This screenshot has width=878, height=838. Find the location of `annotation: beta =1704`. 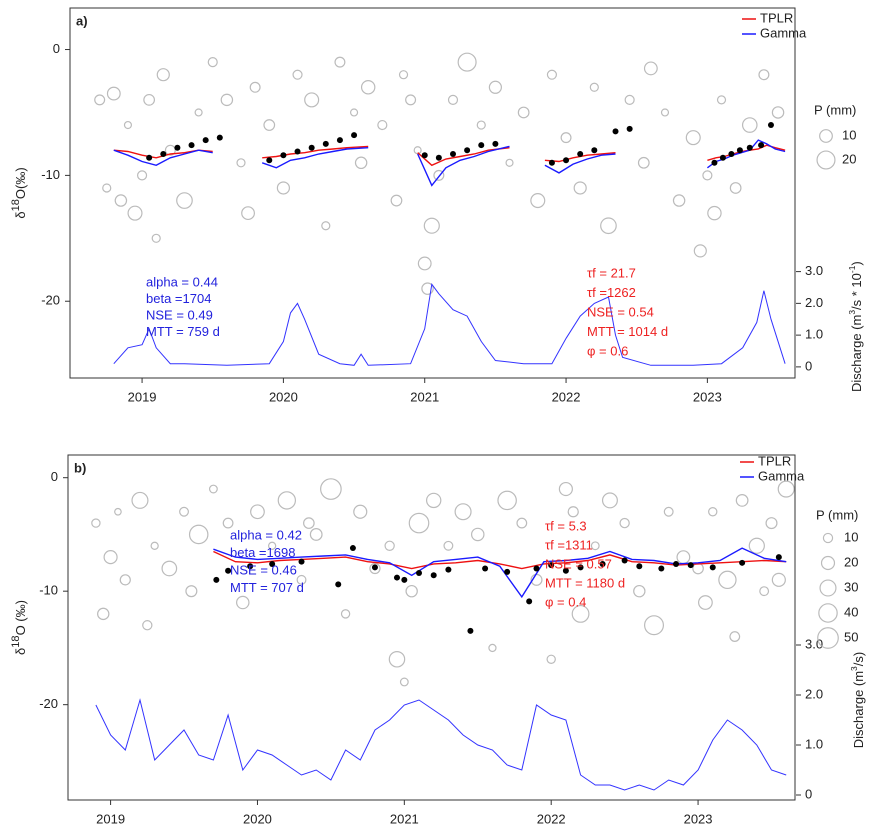

annotation: beta =1704 is located at coordinates (178, 298).